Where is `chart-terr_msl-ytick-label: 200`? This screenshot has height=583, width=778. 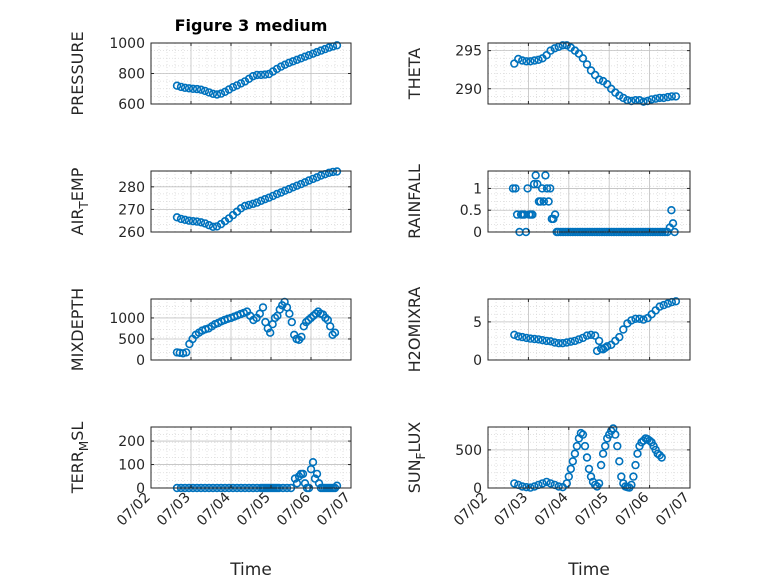 chart-terr_msl-ytick-label: 200 is located at coordinates (131, 442).